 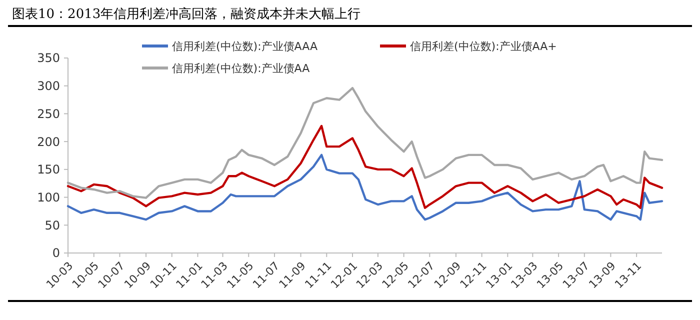 What do you see at coordinates (483, 46) in the screenshot?
I see `legend-label: 信用利差(中位数):产业债AA+` at bounding box center [483, 46].